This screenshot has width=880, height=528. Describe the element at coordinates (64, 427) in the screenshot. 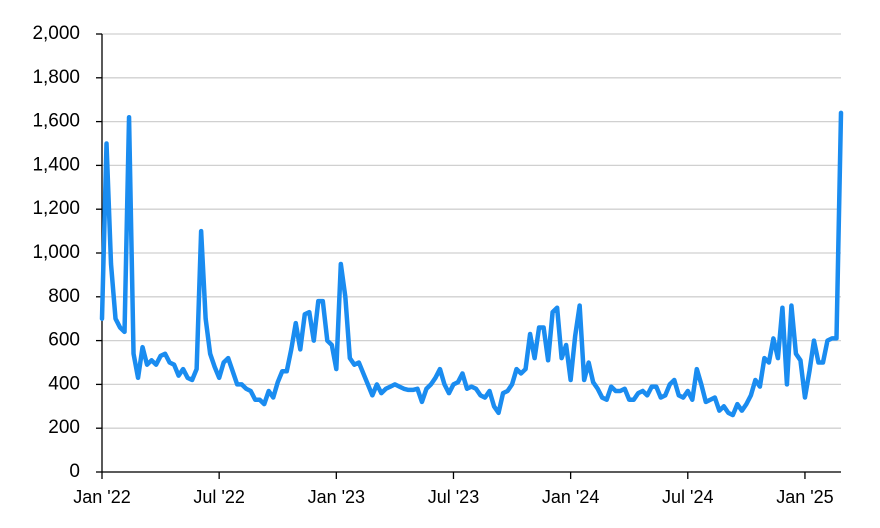

I see `y-tick-label: 200` at that location.